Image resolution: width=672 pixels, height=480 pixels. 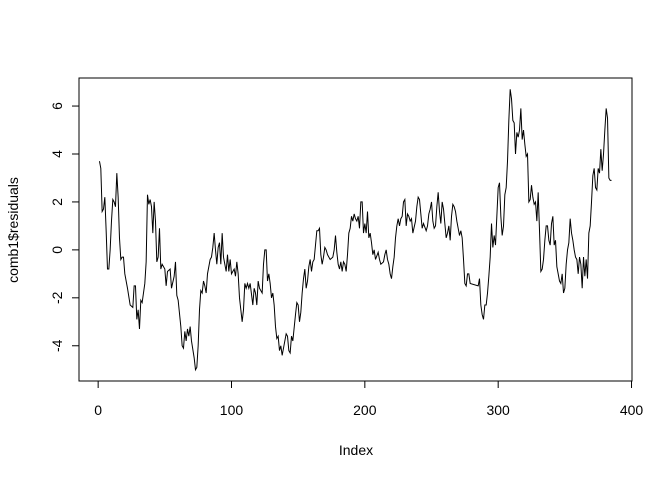 I want to click on x-tick-label: 300, so click(x=498, y=410).